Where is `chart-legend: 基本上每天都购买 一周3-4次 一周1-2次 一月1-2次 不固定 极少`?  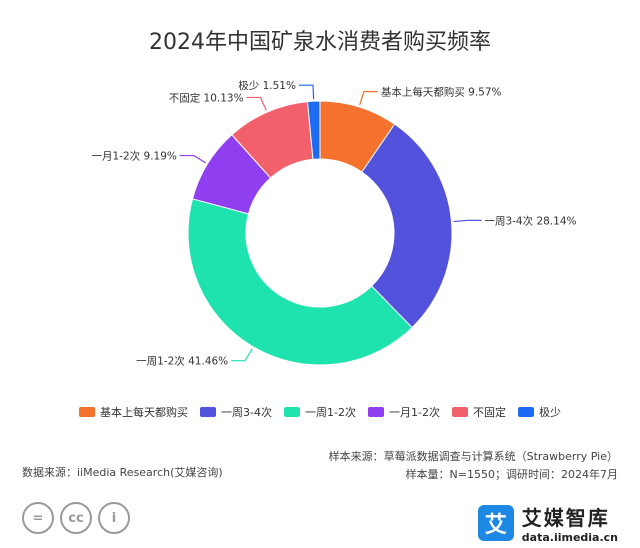 chart-legend: 基本上每天都购买 一周3-4次 一周1-2次 一月1-2次 不固定 极少 is located at coordinates (320, 412).